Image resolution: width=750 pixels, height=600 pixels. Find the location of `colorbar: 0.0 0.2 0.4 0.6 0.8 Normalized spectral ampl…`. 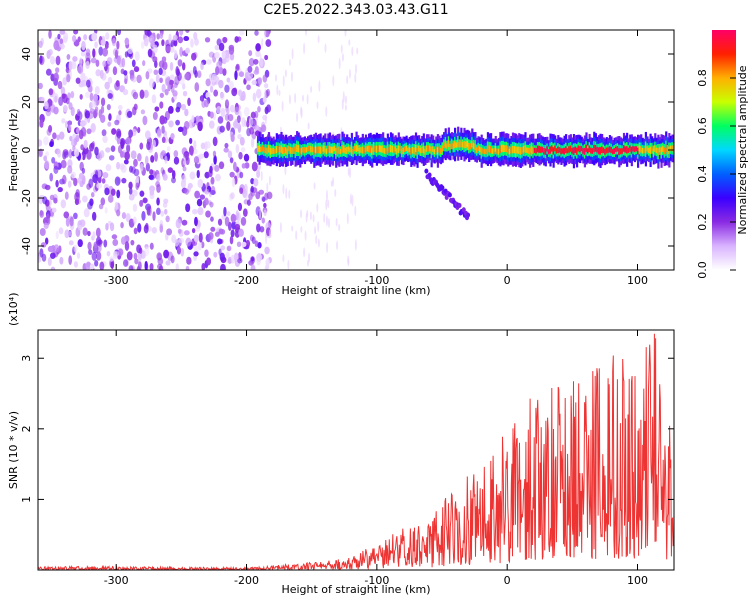

colorbar: 0.0 0.2 0.4 0.6 0.8 Normalized spectral ampl… is located at coordinates (722, 154).